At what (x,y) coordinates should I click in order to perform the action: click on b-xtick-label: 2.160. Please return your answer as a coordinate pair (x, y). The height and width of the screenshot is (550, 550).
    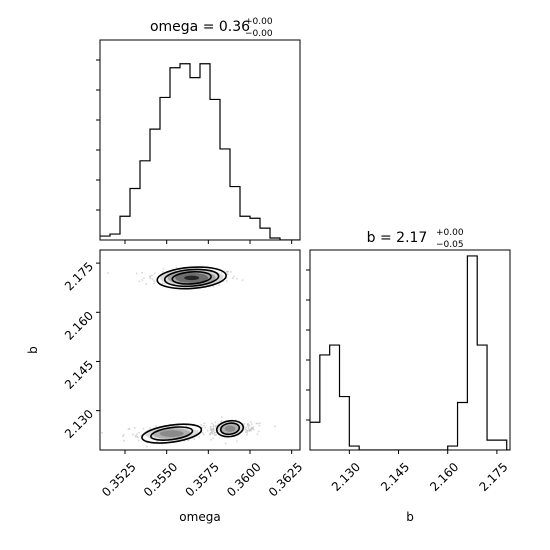
    Looking at the image, I should click on (444, 477).